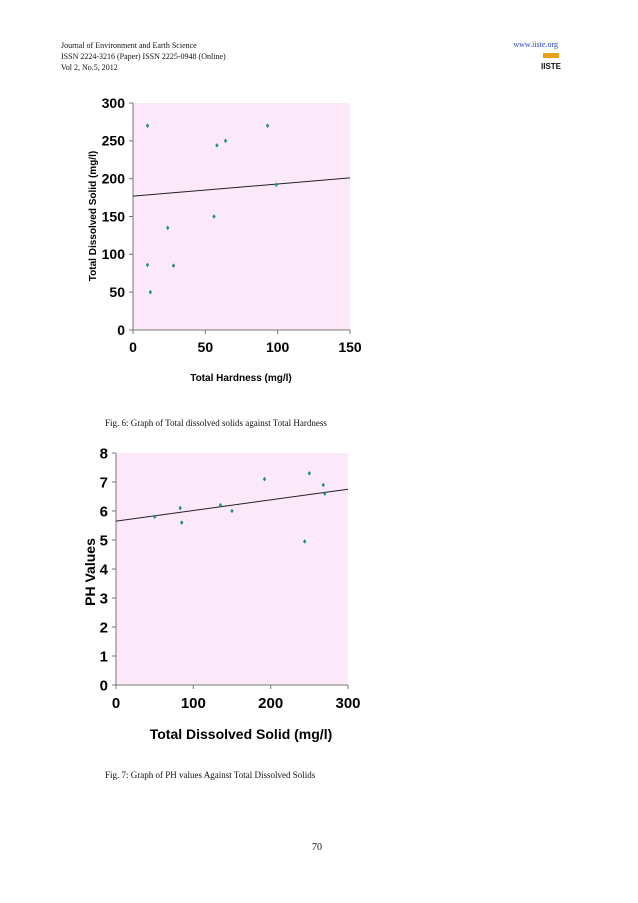 This screenshot has width=638, height=903. Describe the element at coordinates (347, 703) in the screenshot. I see `x-tick-label: 300` at that location.